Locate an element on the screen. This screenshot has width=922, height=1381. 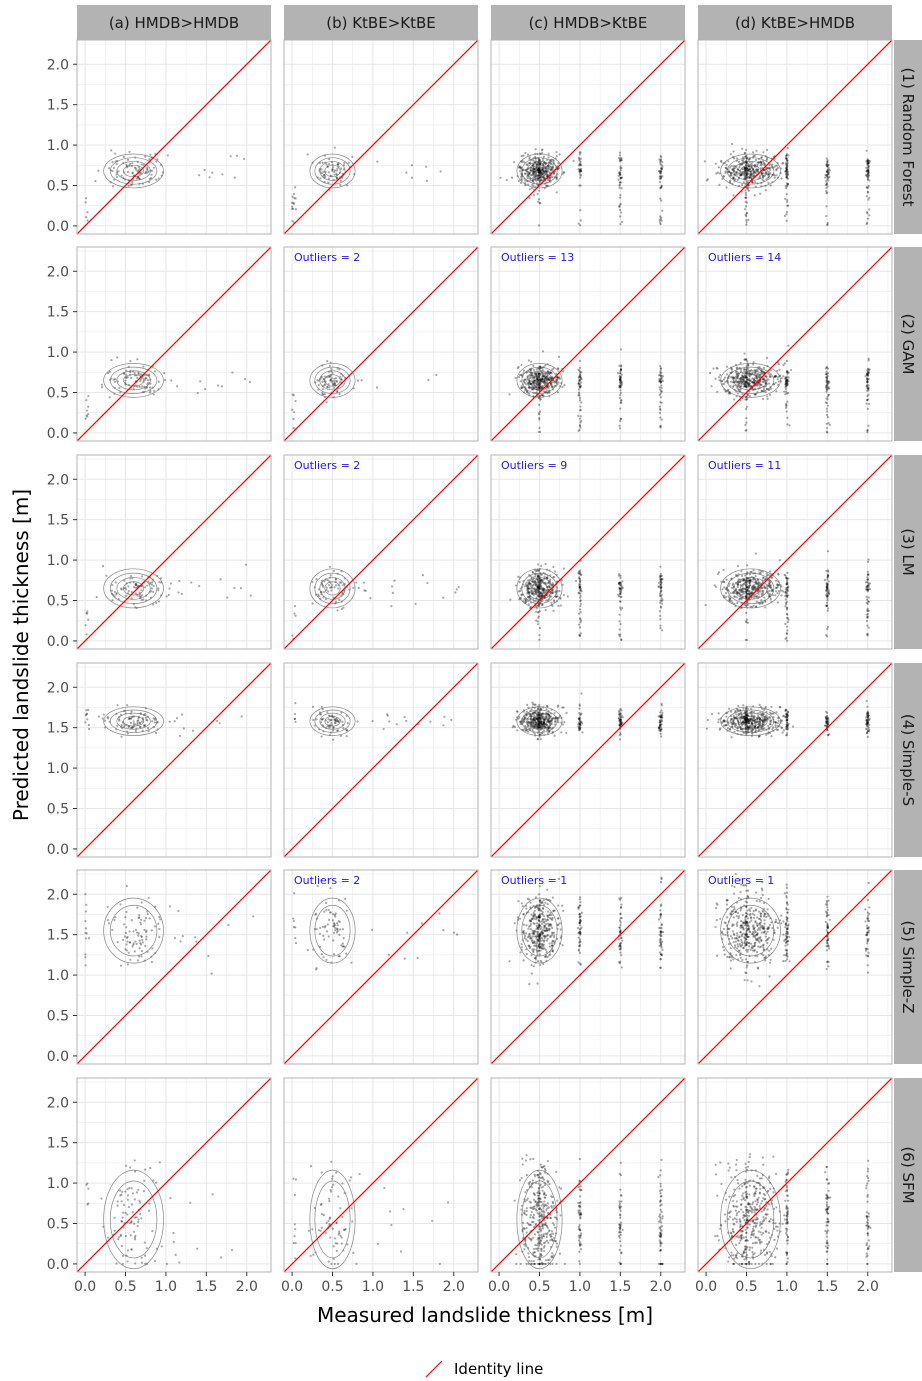
panel-r4-c3 is located at coordinates (588, 760).